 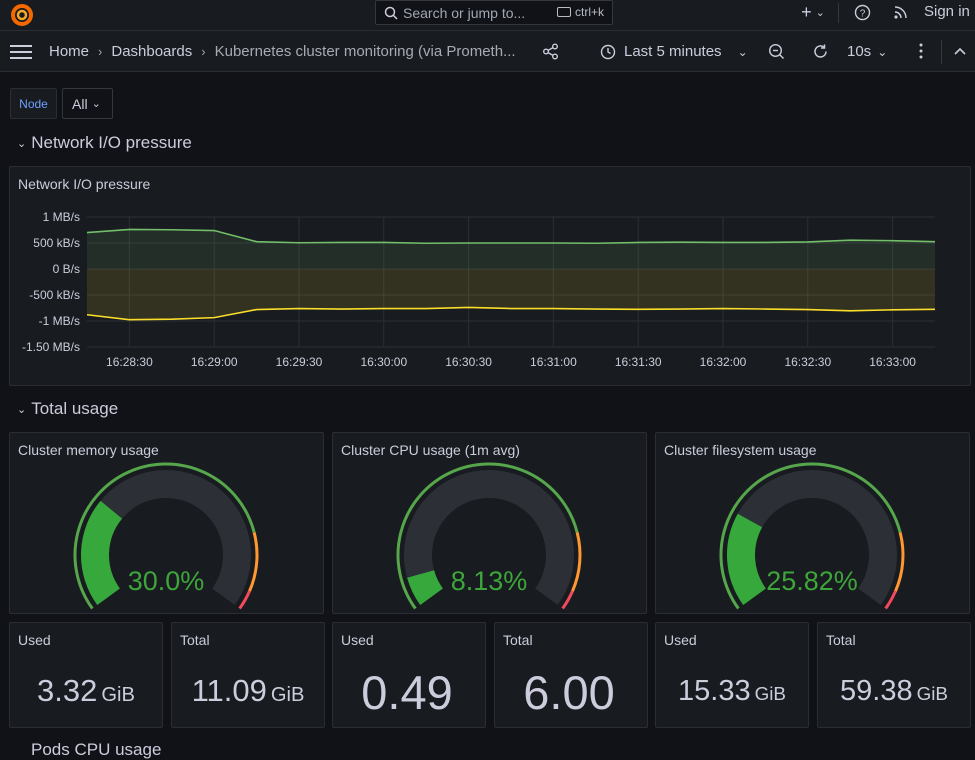 I want to click on row-header-pods-cpu: Pods CPU usage, so click(x=96, y=750).